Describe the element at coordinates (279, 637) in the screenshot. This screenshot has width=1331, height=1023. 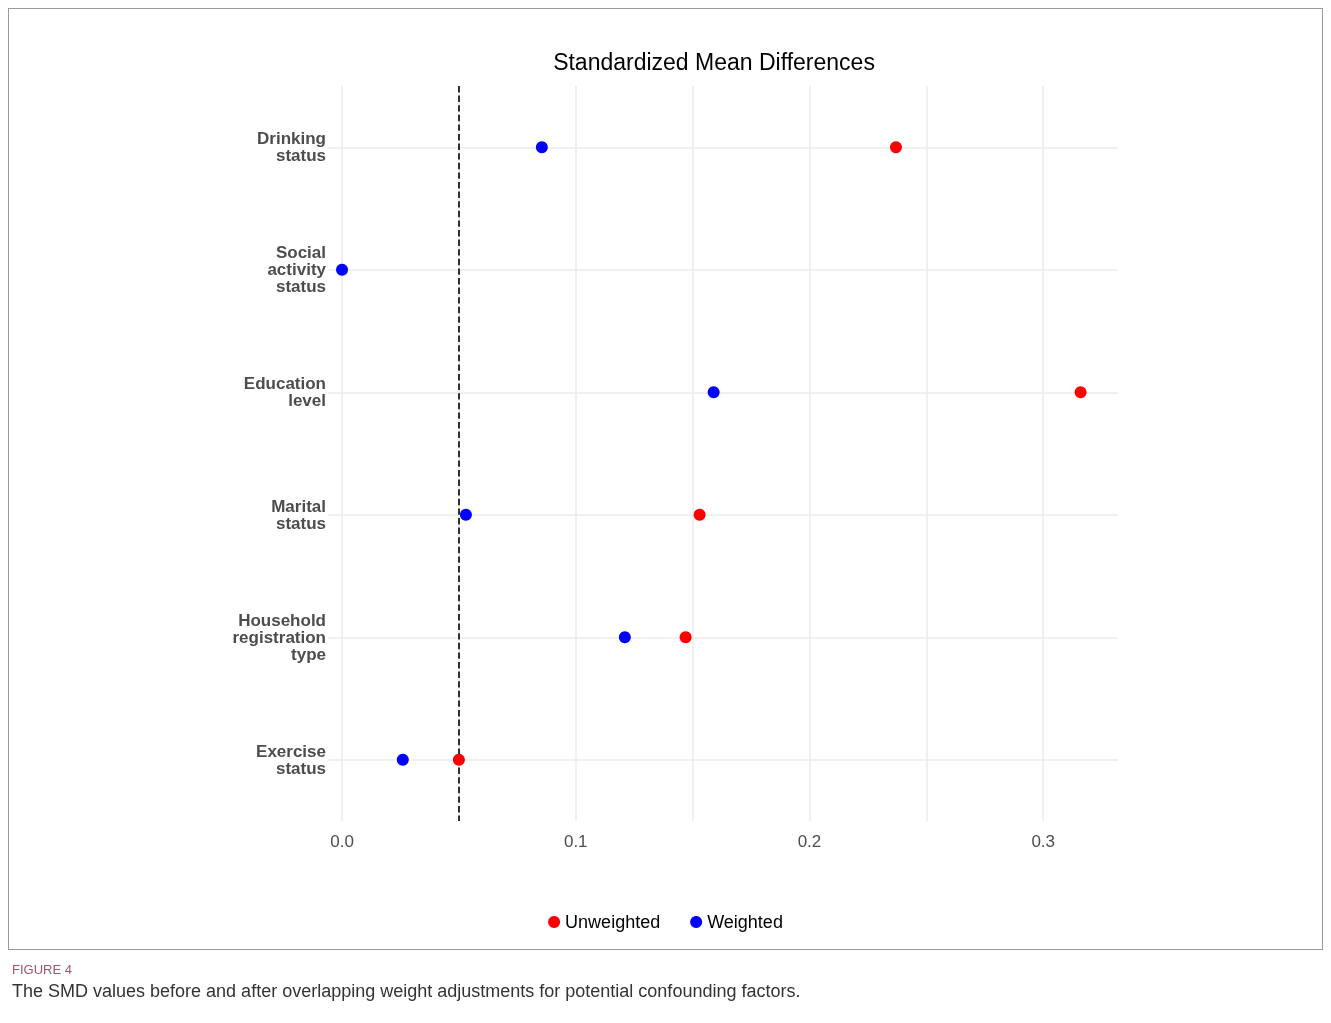
I see `y-tick-label: Household registration type` at that location.